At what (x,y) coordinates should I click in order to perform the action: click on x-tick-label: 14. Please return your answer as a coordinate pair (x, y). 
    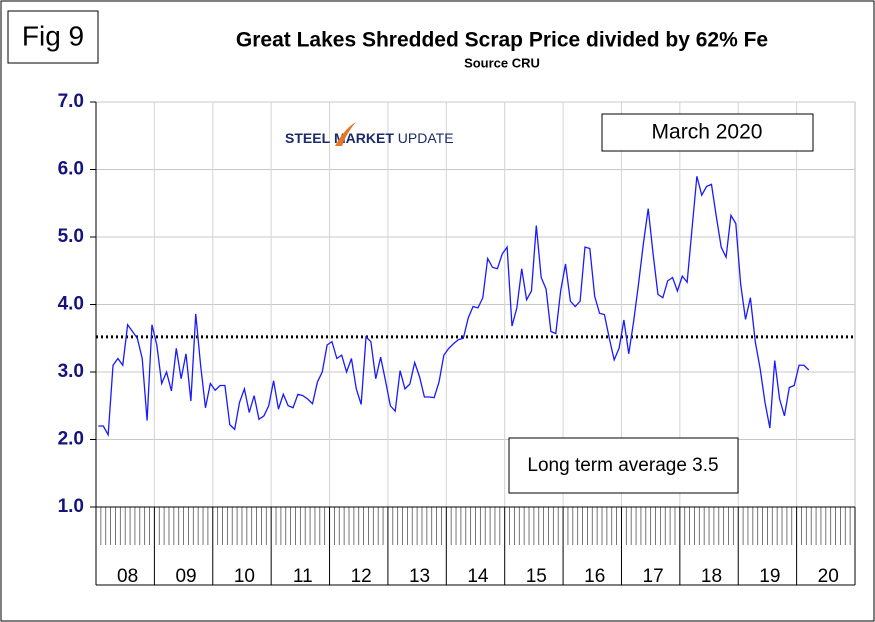
    Looking at the image, I should click on (478, 576).